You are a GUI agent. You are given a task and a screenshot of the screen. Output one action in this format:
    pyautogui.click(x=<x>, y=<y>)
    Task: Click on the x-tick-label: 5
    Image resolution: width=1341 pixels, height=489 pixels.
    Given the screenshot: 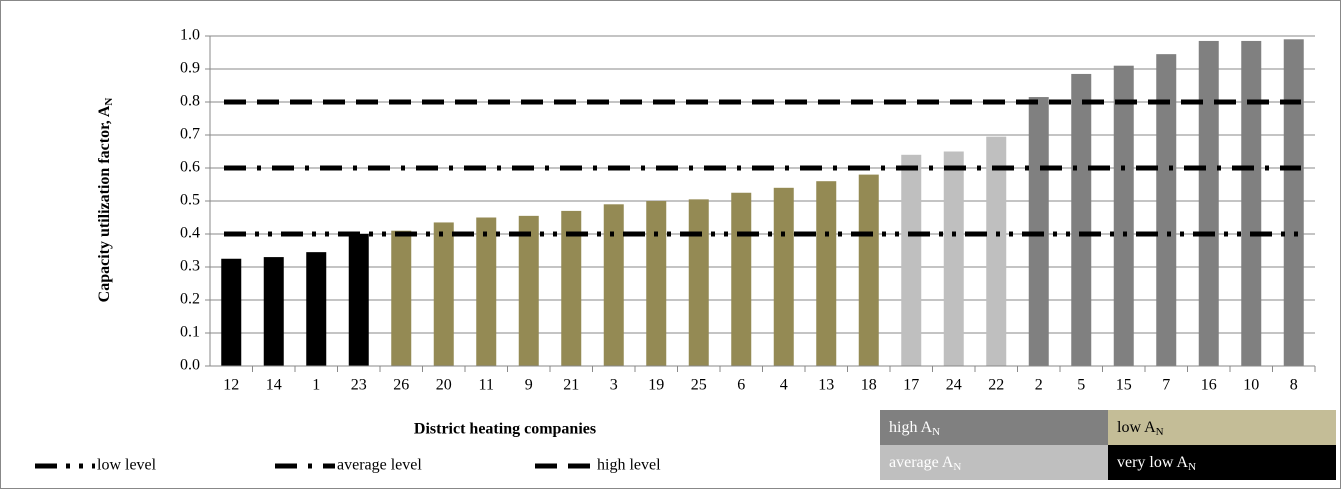 What is the action you would take?
    pyautogui.click(x=1081, y=385)
    